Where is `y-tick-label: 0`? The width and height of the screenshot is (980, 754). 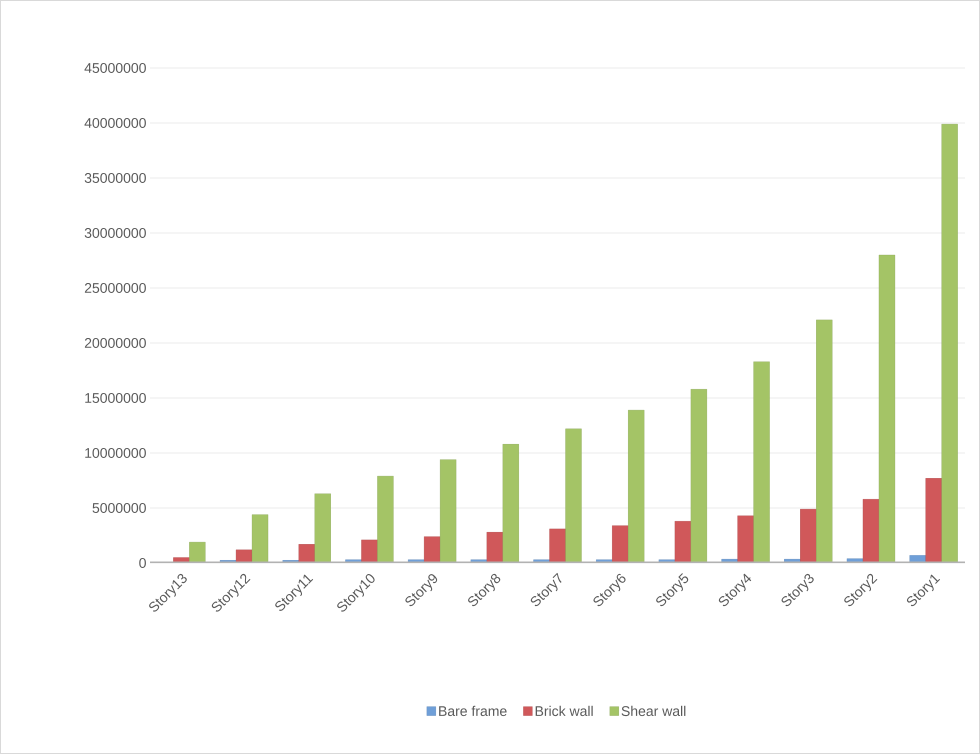
y-tick-label: 0 is located at coordinates (142, 563).